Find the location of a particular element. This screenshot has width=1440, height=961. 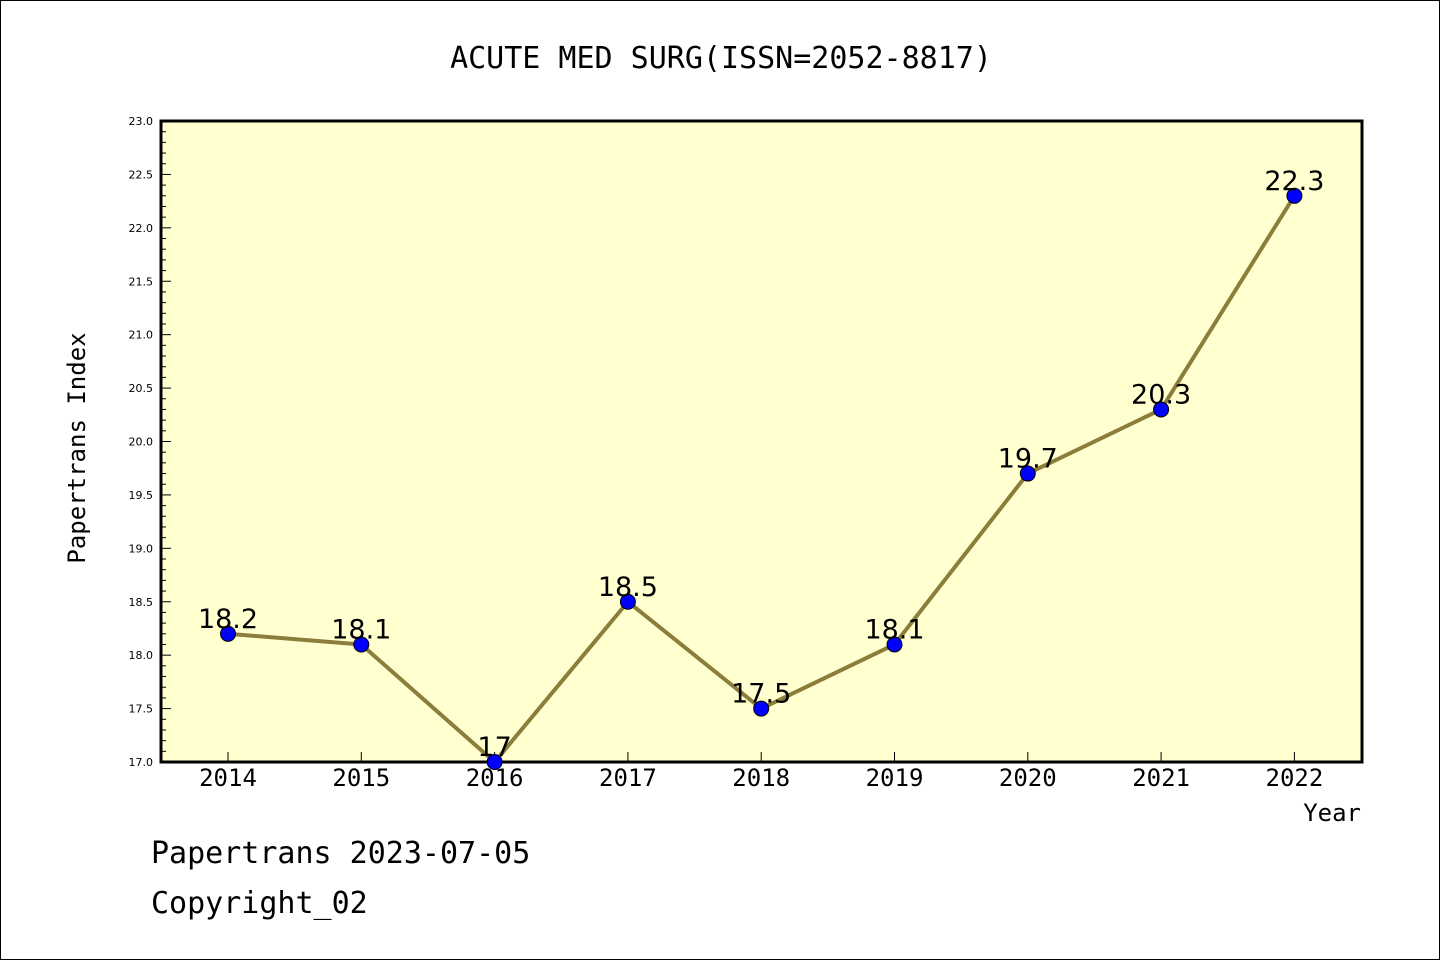

y-tick-label: 22.0 is located at coordinates (141, 228).